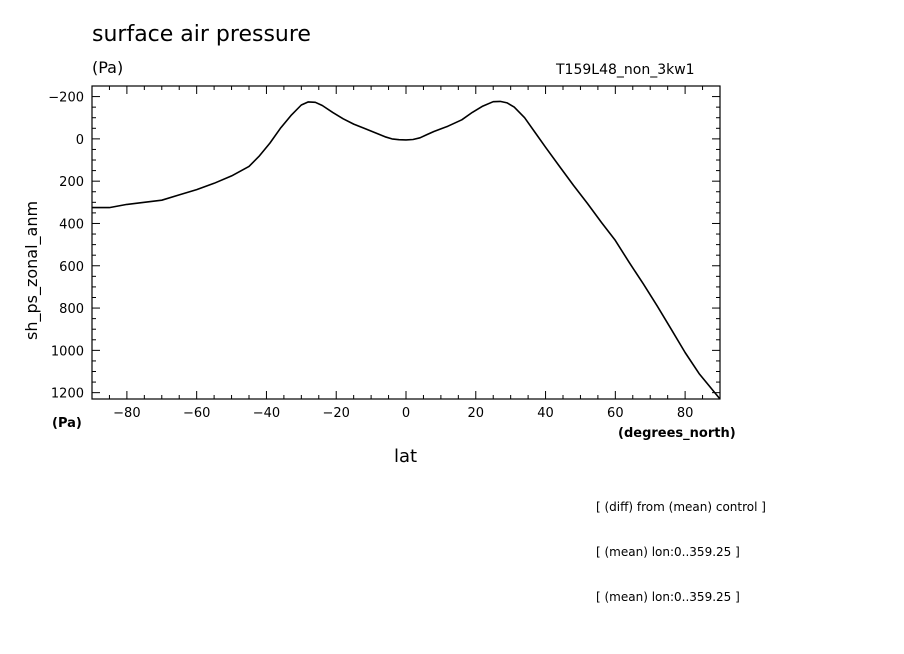 This screenshot has height=654, width=904. Describe the element at coordinates (406, 413) in the screenshot. I see `x-tick-label: 0` at that location.